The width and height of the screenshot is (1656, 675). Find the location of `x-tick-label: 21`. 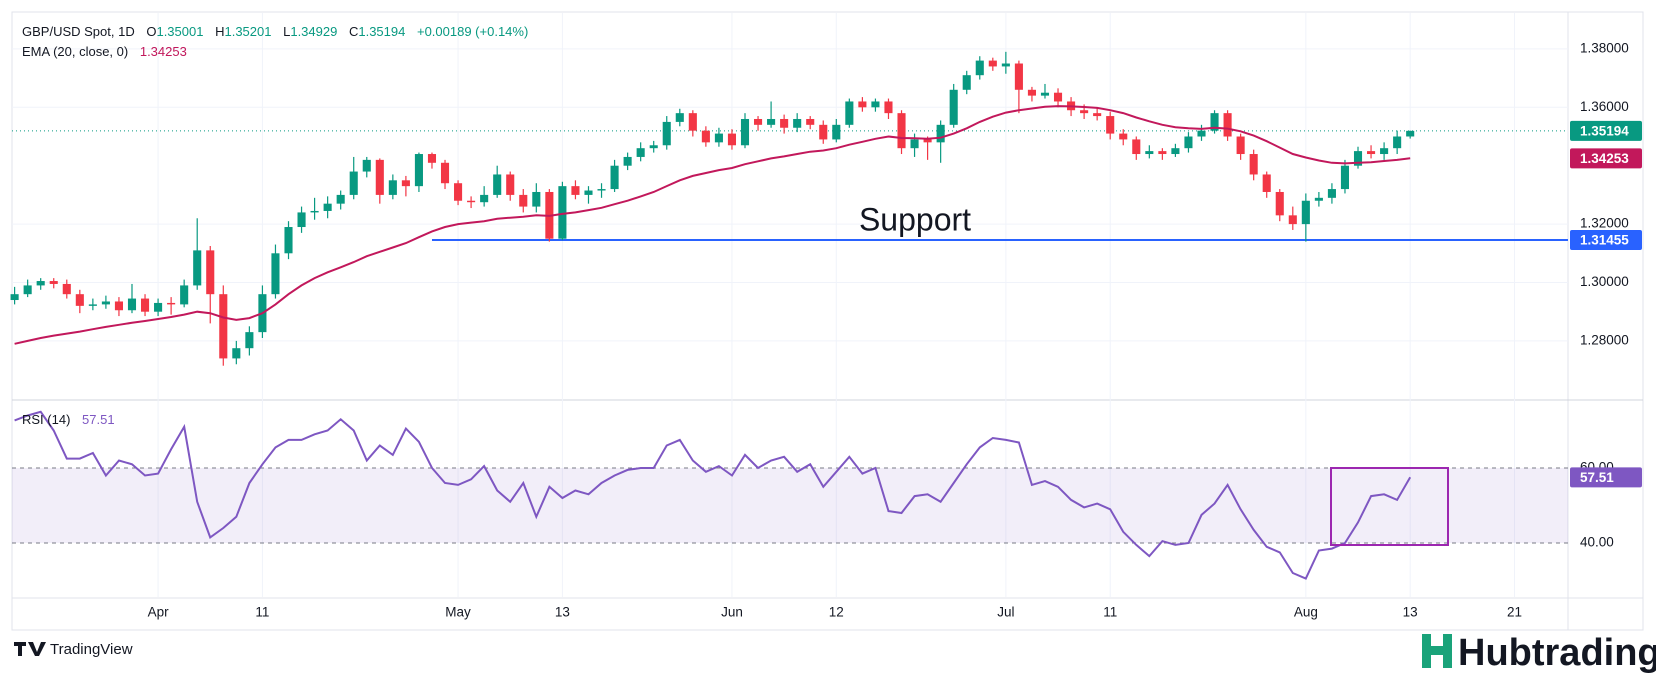

x-tick-label: 21 is located at coordinates (1514, 612).